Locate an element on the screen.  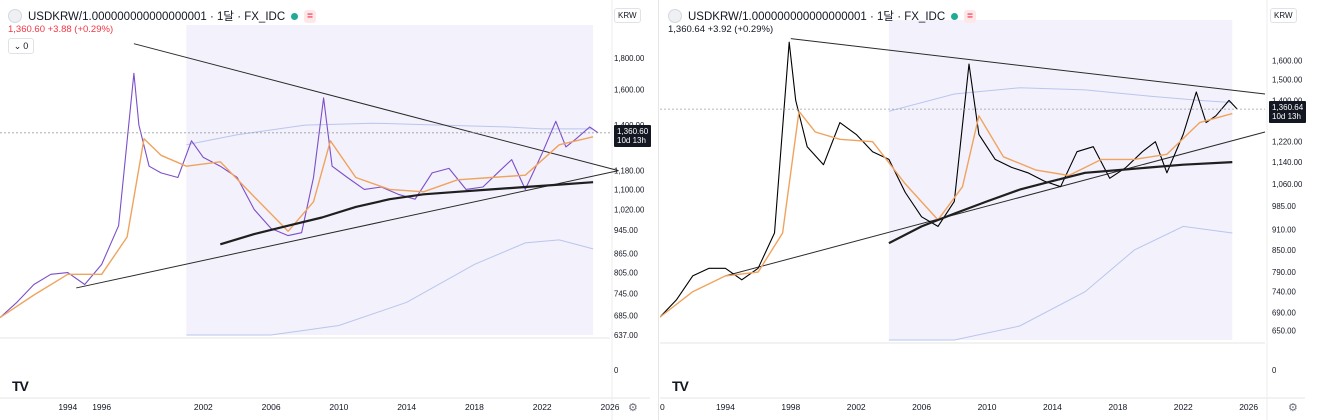
y-tick-label: 790.00 is located at coordinates (1284, 272).